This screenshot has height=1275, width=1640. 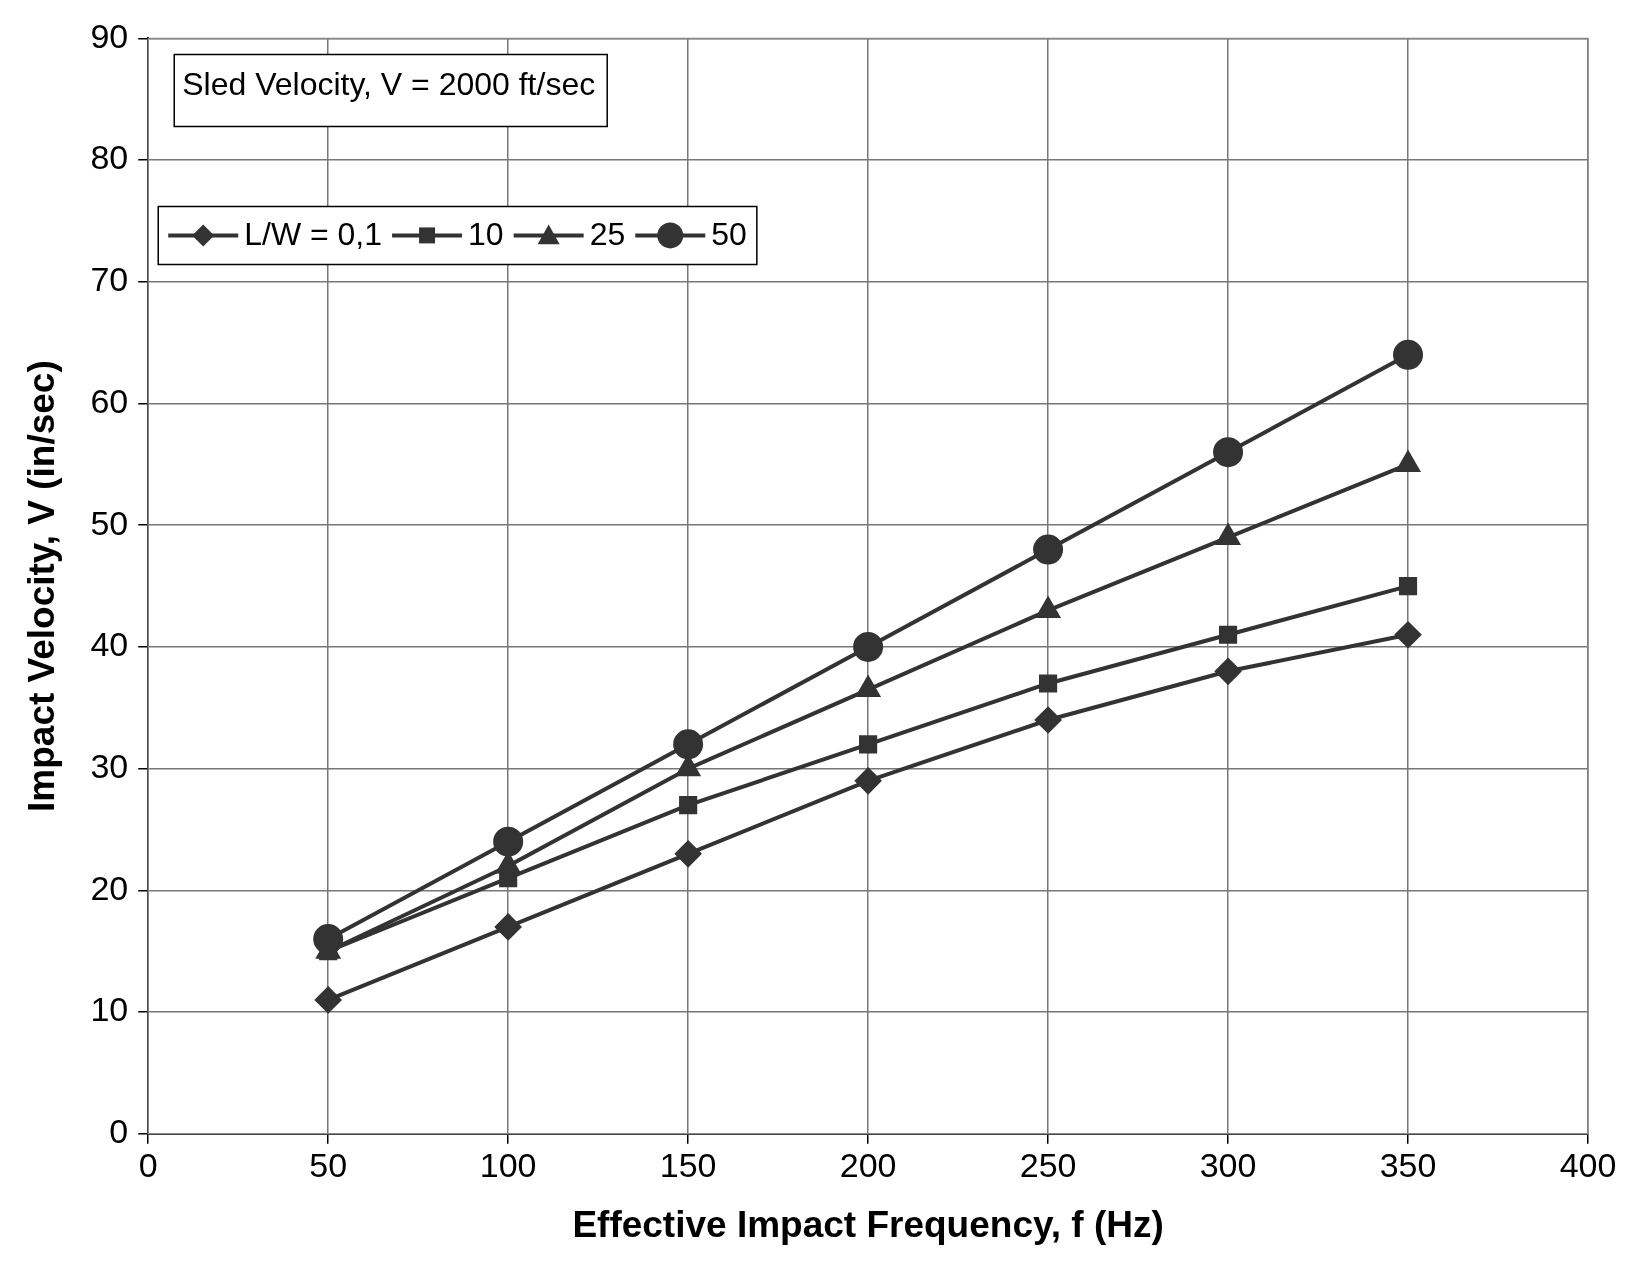 I want to click on x-tick-label: 300, so click(x=1228, y=1164).